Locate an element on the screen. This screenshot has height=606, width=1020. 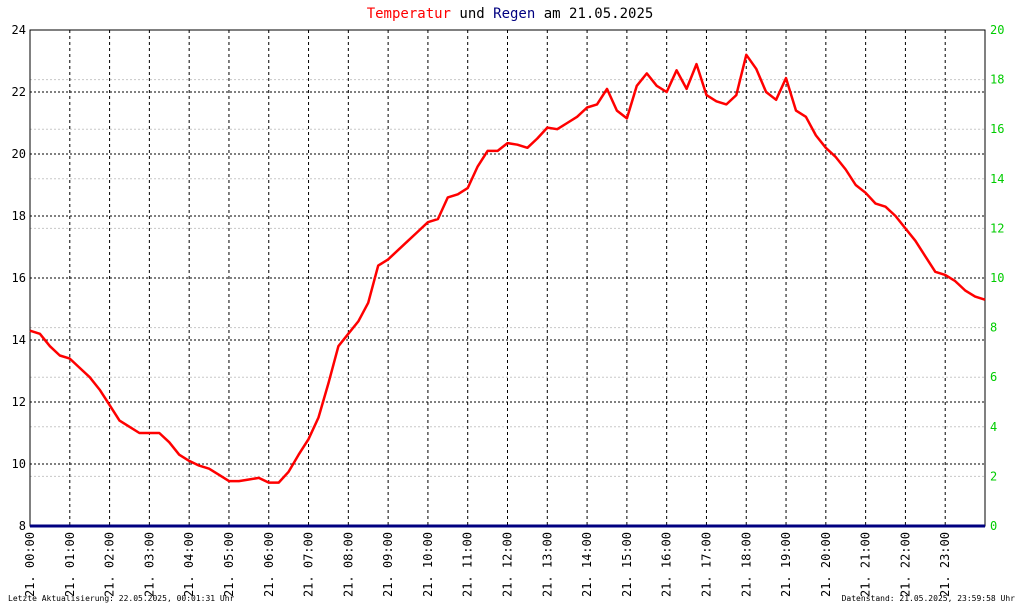
x-tick-15: 21. 15:00 is located at coordinates (627, 564).